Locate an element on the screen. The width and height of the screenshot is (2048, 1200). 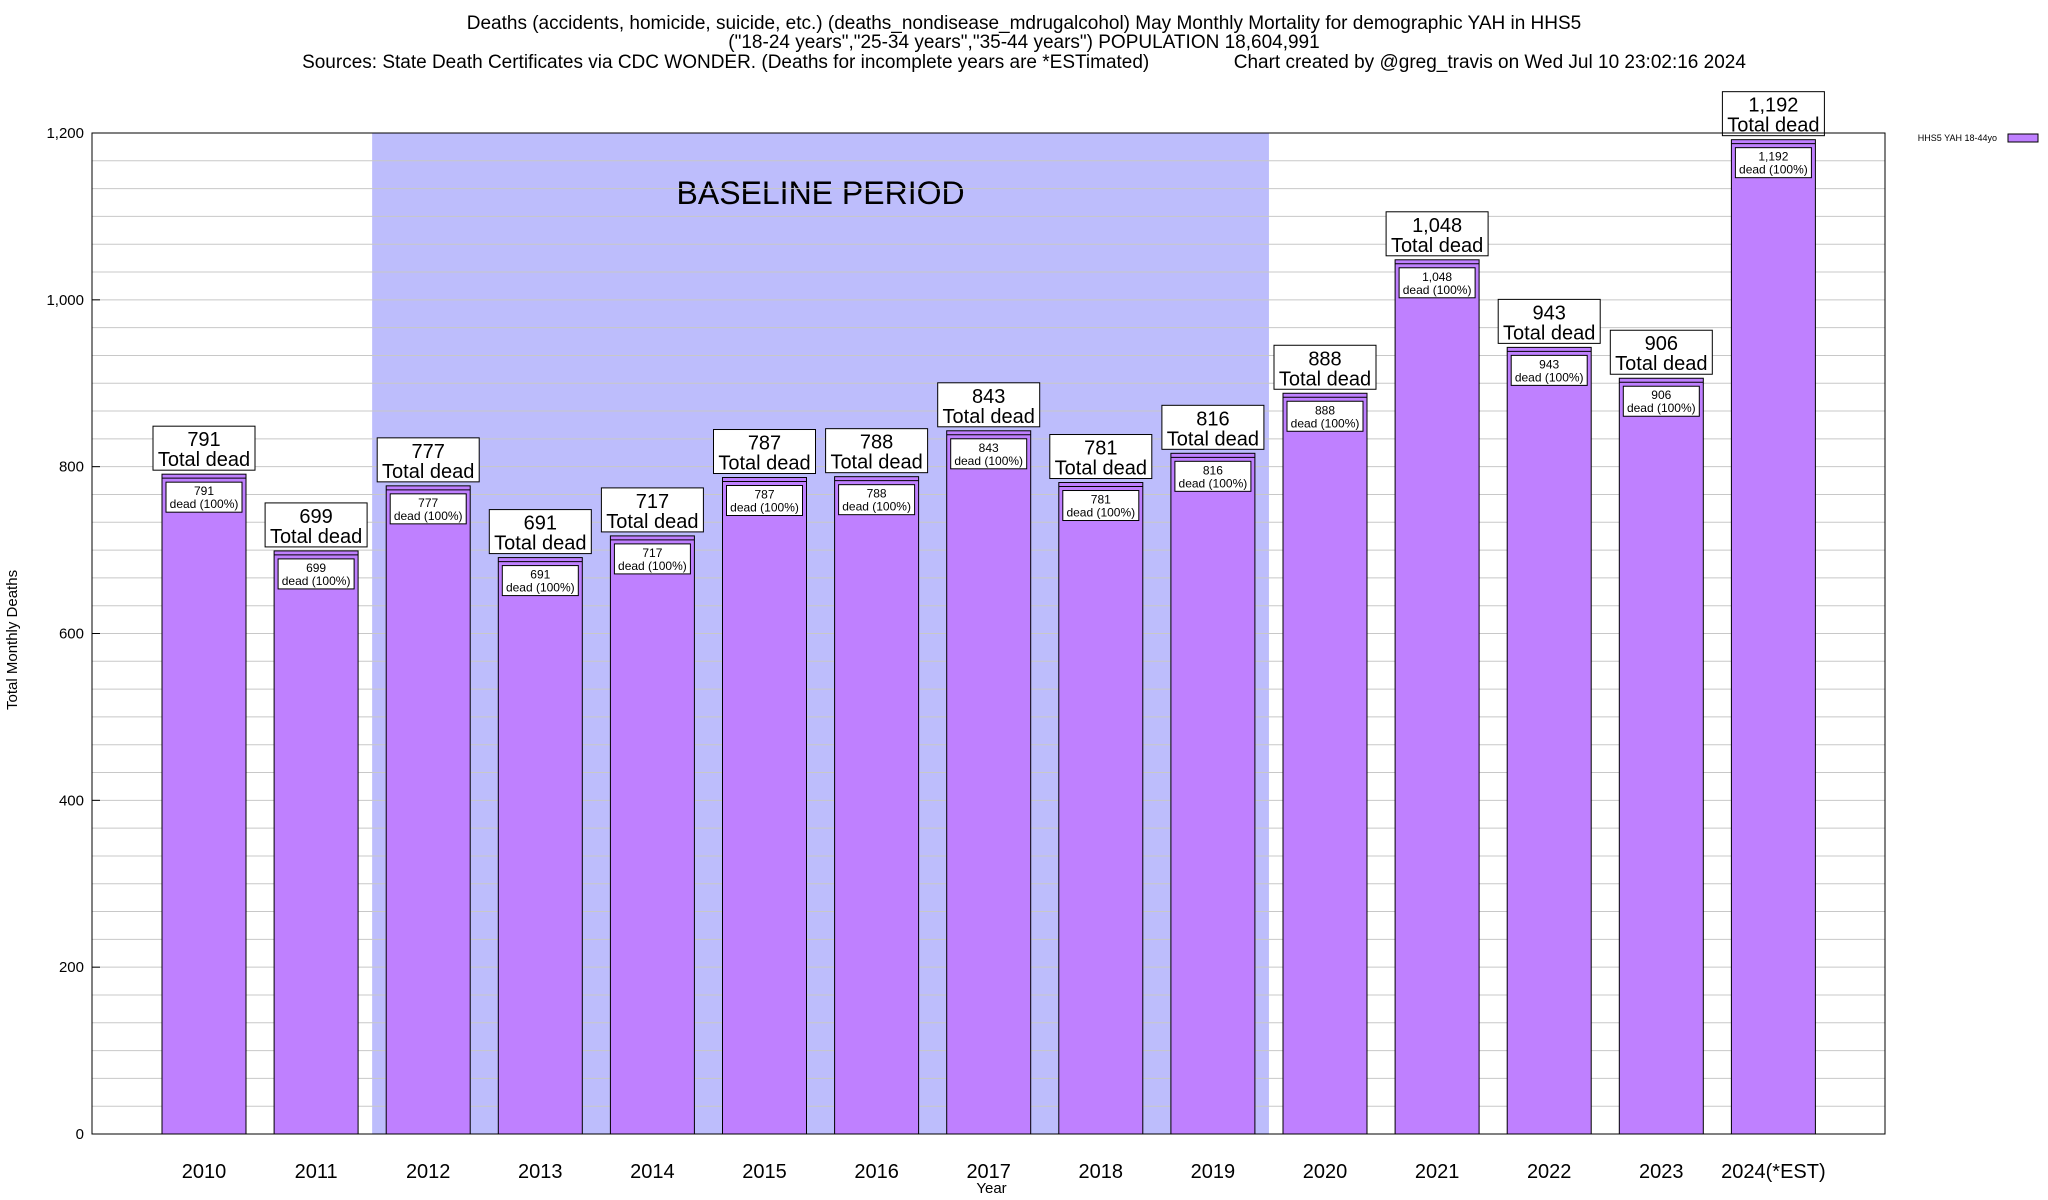
total-value-label: 816 is located at coordinates (1212, 419).